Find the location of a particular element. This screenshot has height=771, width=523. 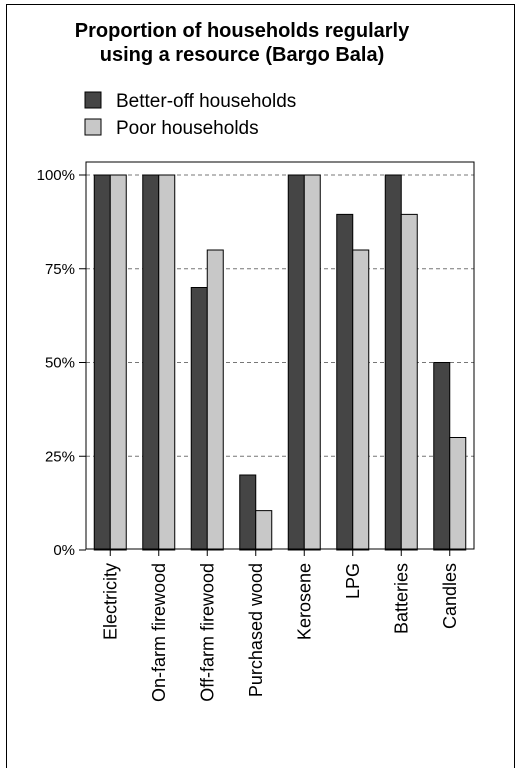

x-tick-label: Electricity is located at coordinates (110, 601).